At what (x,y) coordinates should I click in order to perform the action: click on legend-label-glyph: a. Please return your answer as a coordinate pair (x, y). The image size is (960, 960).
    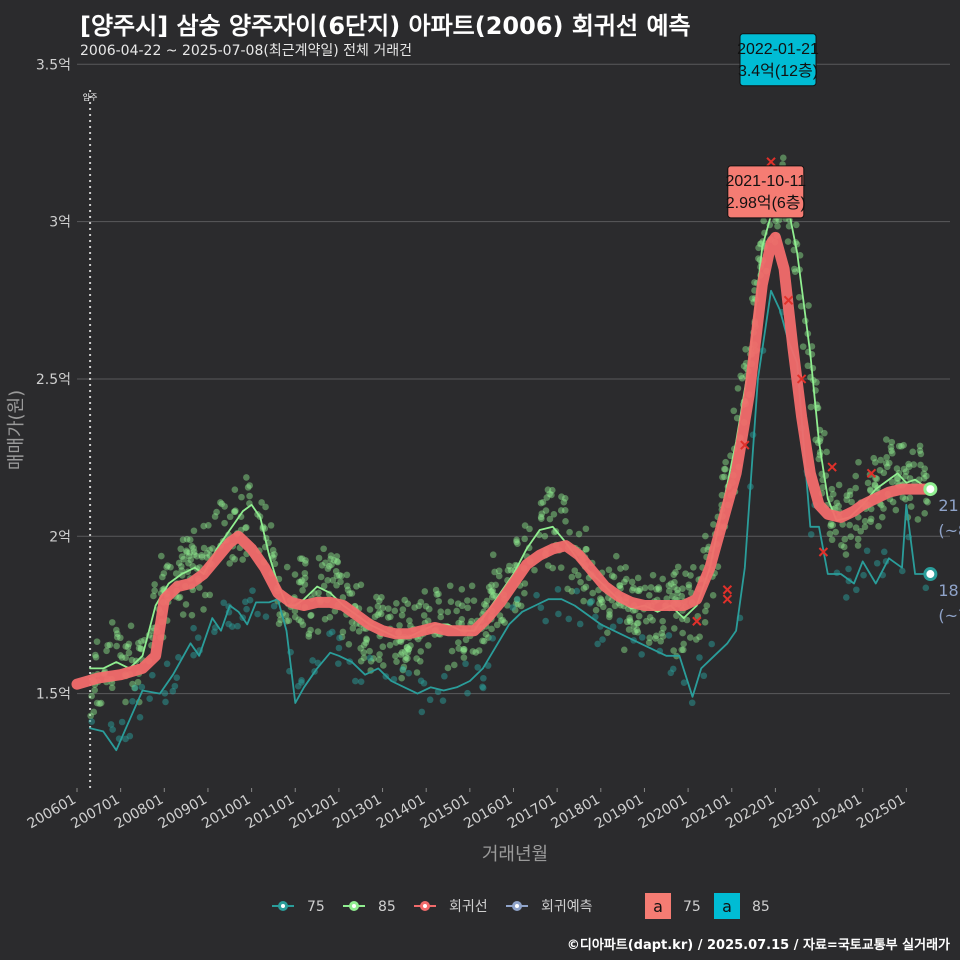
    Looking at the image, I should click on (727, 906).